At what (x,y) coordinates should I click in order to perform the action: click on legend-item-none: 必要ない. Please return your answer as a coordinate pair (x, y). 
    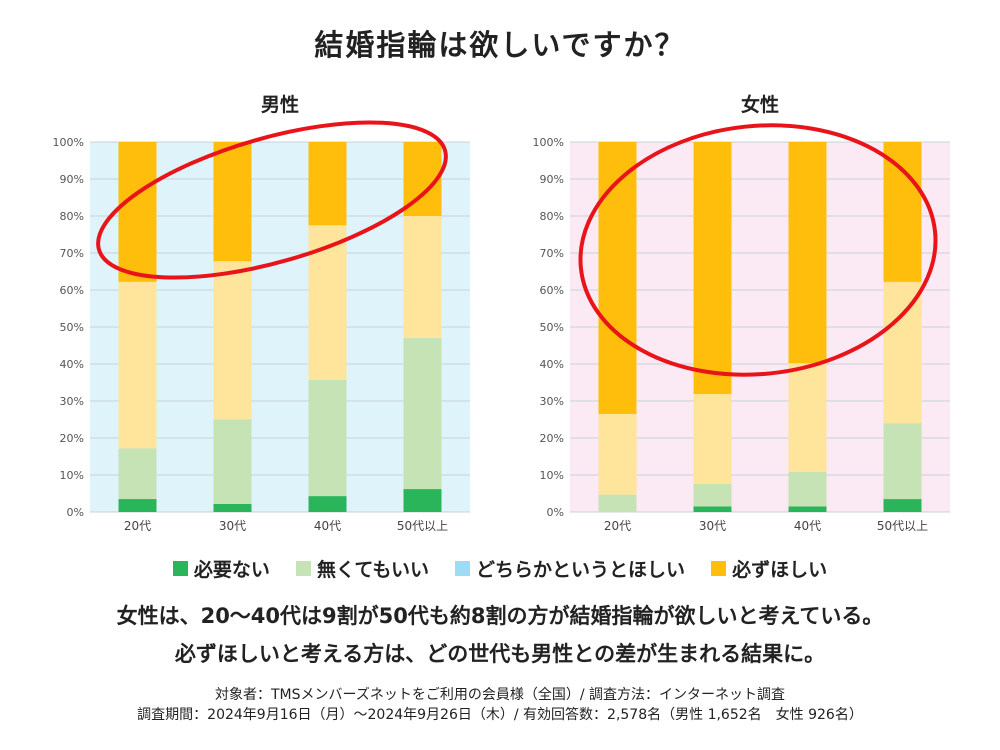
    Looking at the image, I should click on (221, 568).